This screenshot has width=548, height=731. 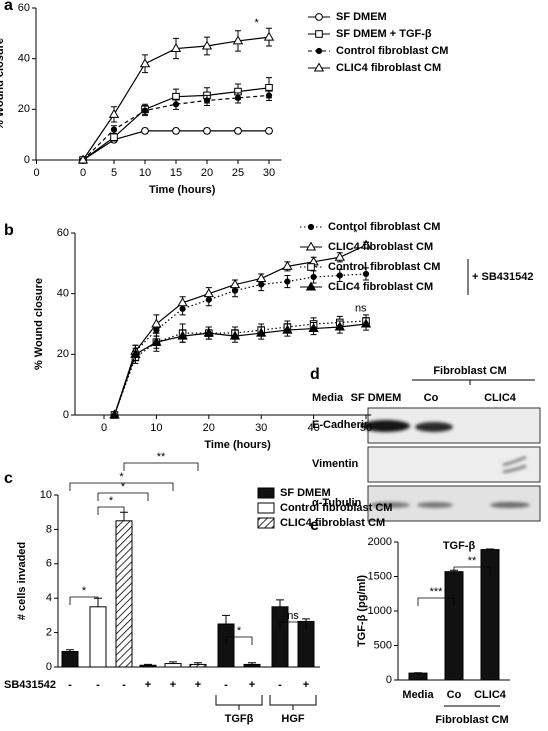 I want to click on x-tick-label: Co, so click(x=454, y=695).